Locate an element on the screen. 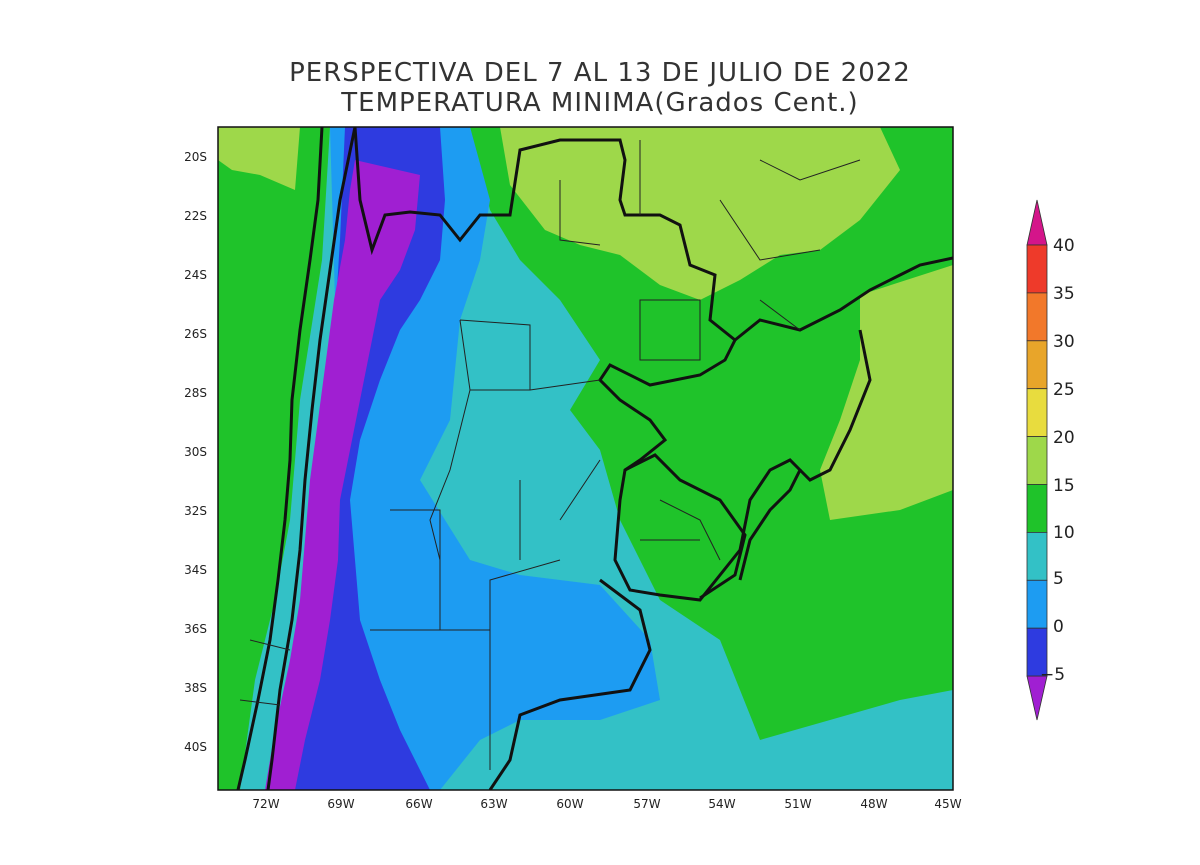  lon-label: 66W is located at coordinates (418, 804).